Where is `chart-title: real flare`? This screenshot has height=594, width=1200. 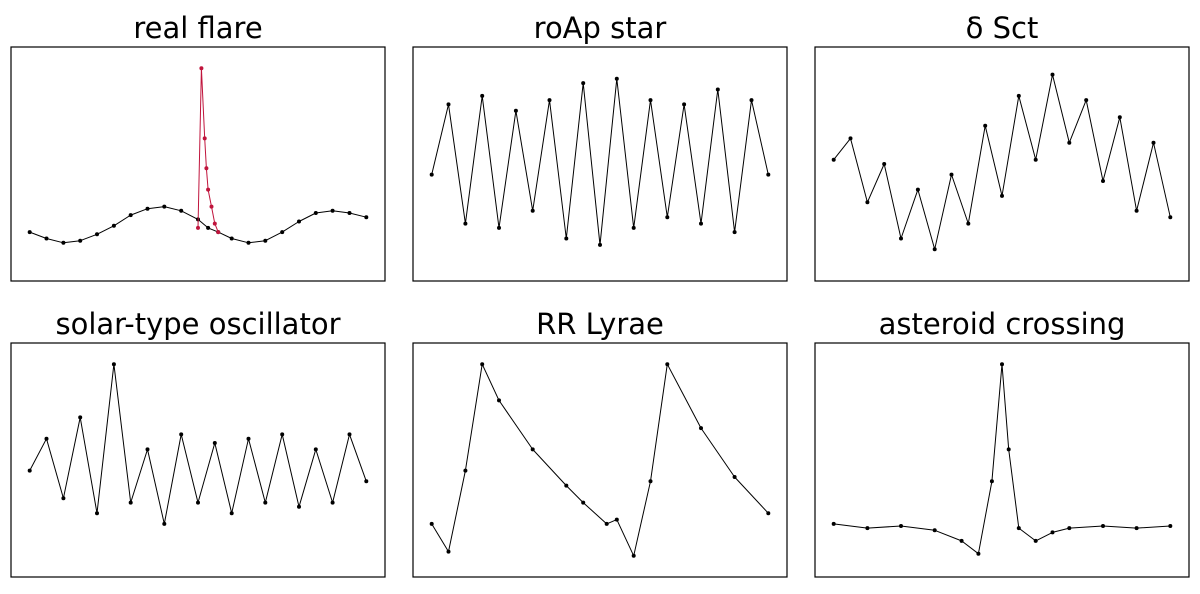 chart-title: real flare is located at coordinates (197, 28).